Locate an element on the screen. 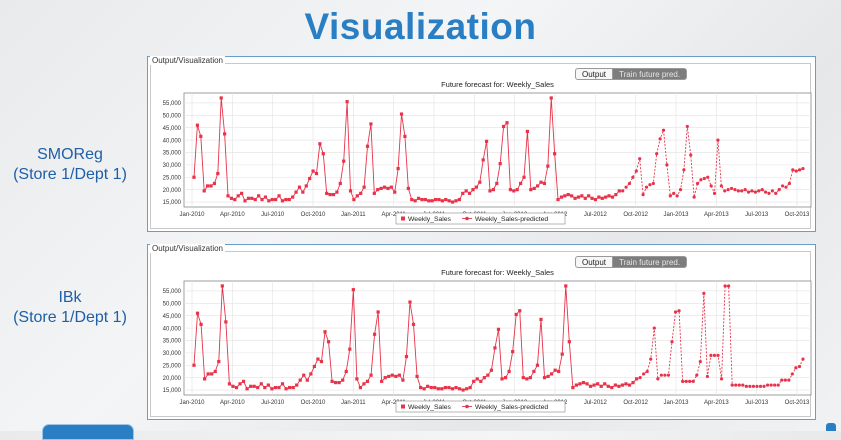 The image size is (841, 440). nav-button is located at coordinates (88, 432).